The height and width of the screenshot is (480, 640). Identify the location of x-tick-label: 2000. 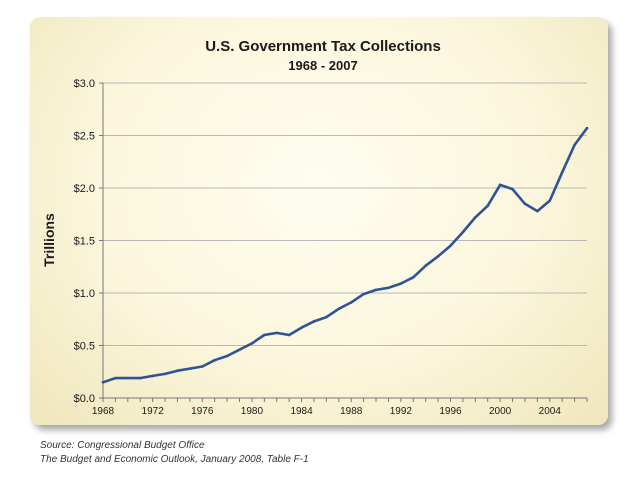
(500, 411).